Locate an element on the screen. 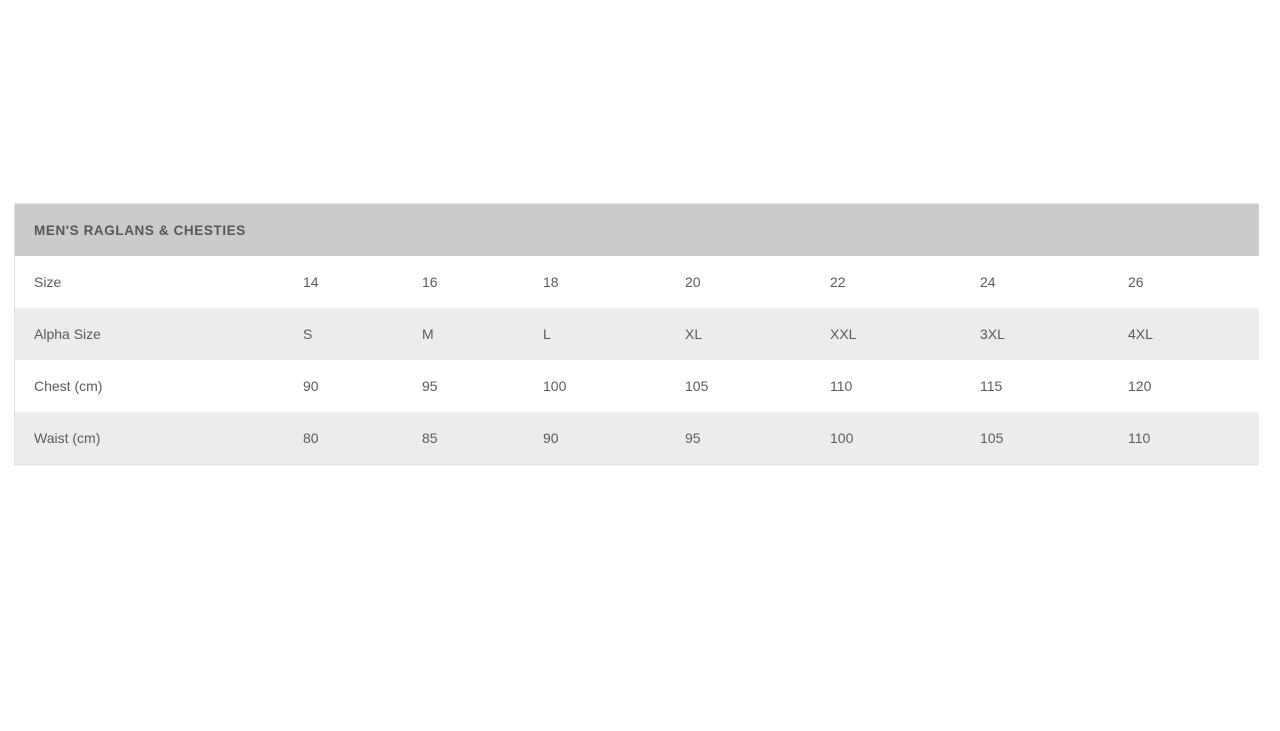  row-label: Alpha Size is located at coordinates (149, 334).